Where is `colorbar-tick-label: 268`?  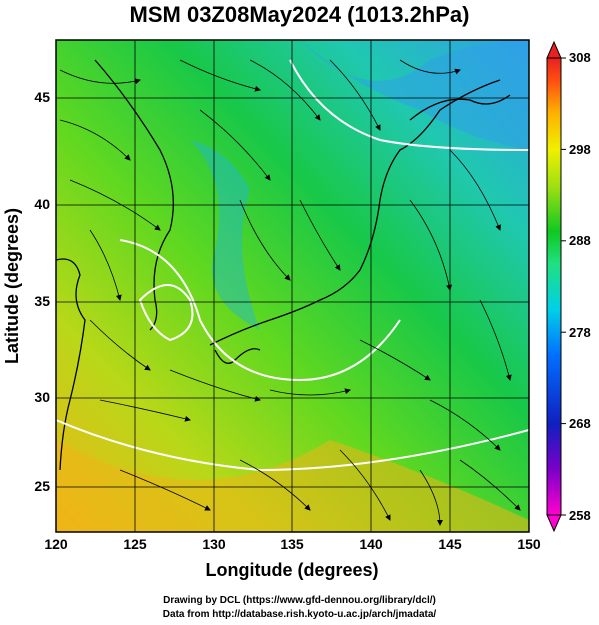 colorbar-tick-label: 268 is located at coordinates (580, 423).